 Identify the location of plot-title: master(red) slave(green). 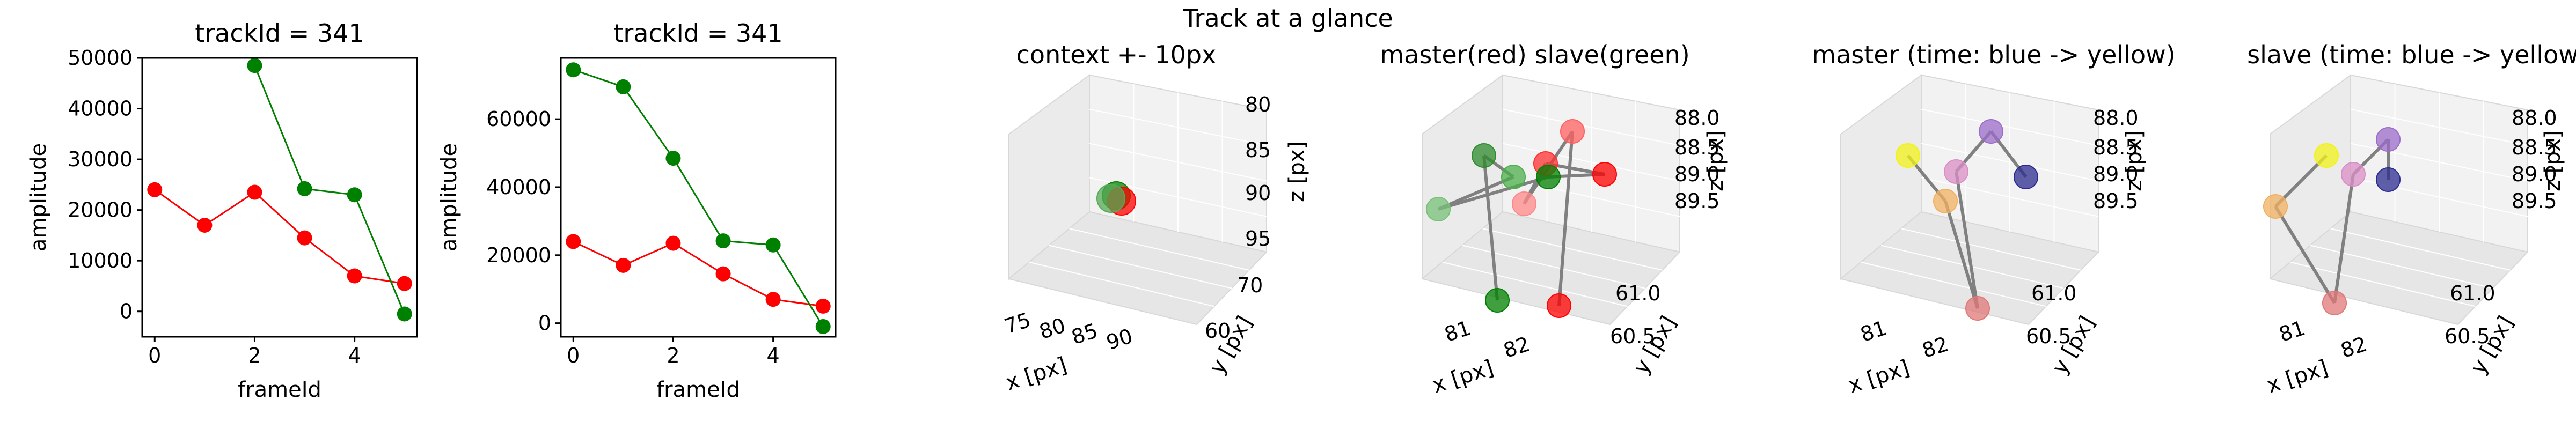
(1534, 54).